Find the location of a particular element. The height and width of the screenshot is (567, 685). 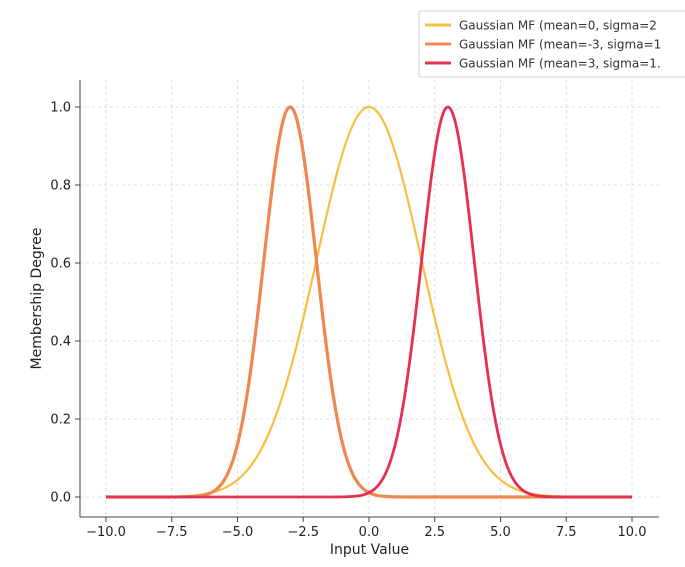

y-tick-label: 0.8 is located at coordinates (60, 186).